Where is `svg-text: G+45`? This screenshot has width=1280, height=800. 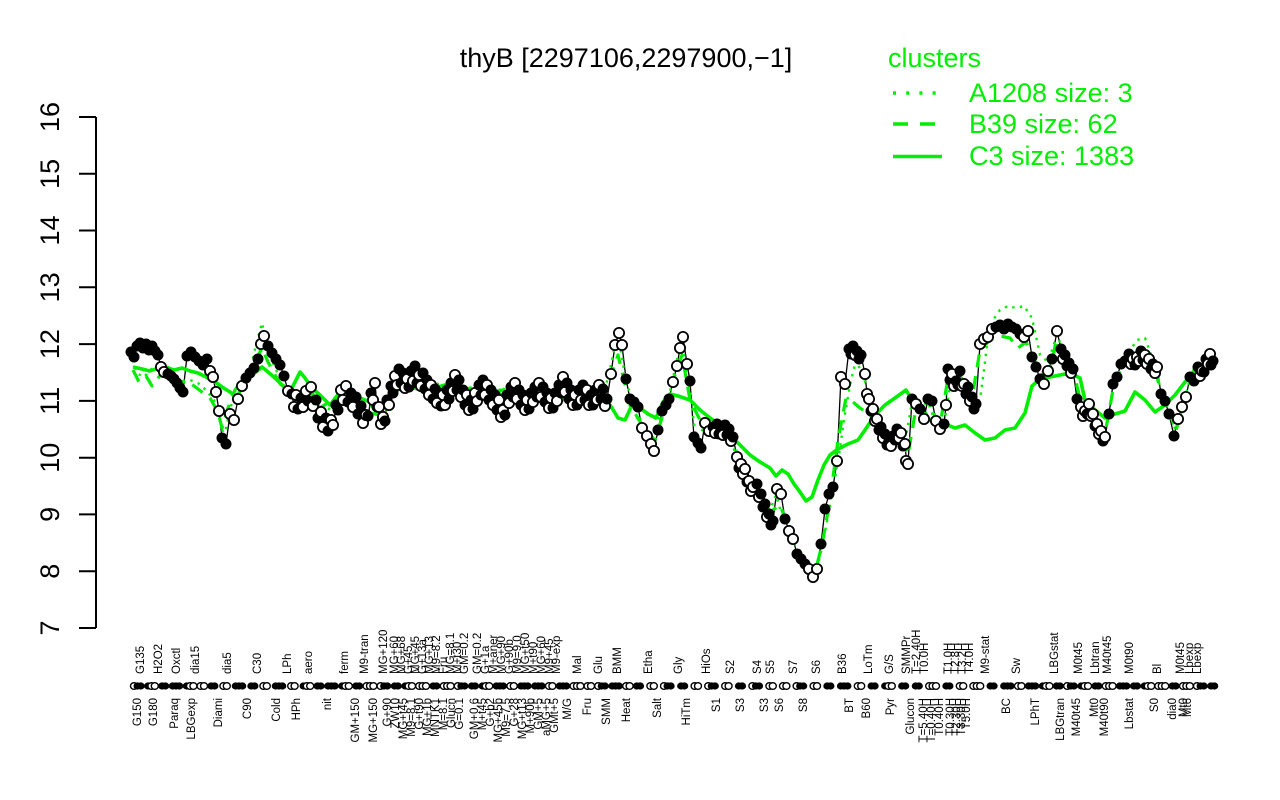 svg-text: G+45 is located at coordinates (409, 660).